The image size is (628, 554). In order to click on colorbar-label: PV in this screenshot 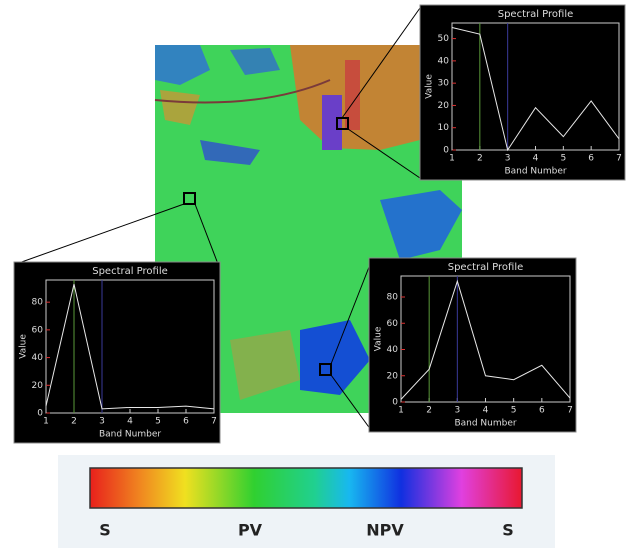, I will do `click(250, 530)`.